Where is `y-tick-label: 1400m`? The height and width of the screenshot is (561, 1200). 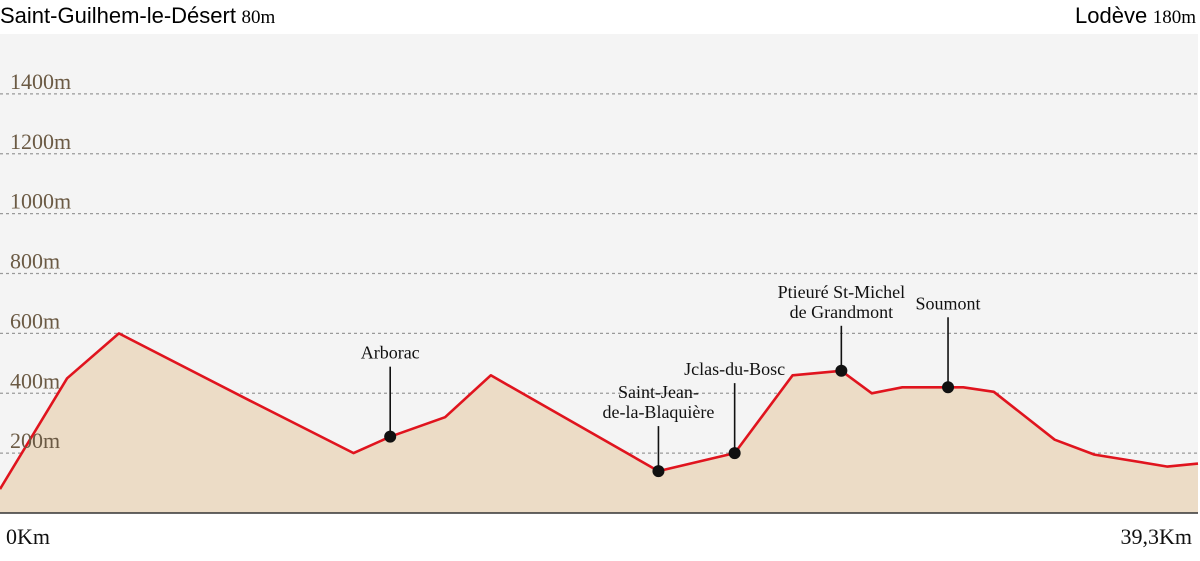 y-tick-label: 1400m is located at coordinates (40, 81).